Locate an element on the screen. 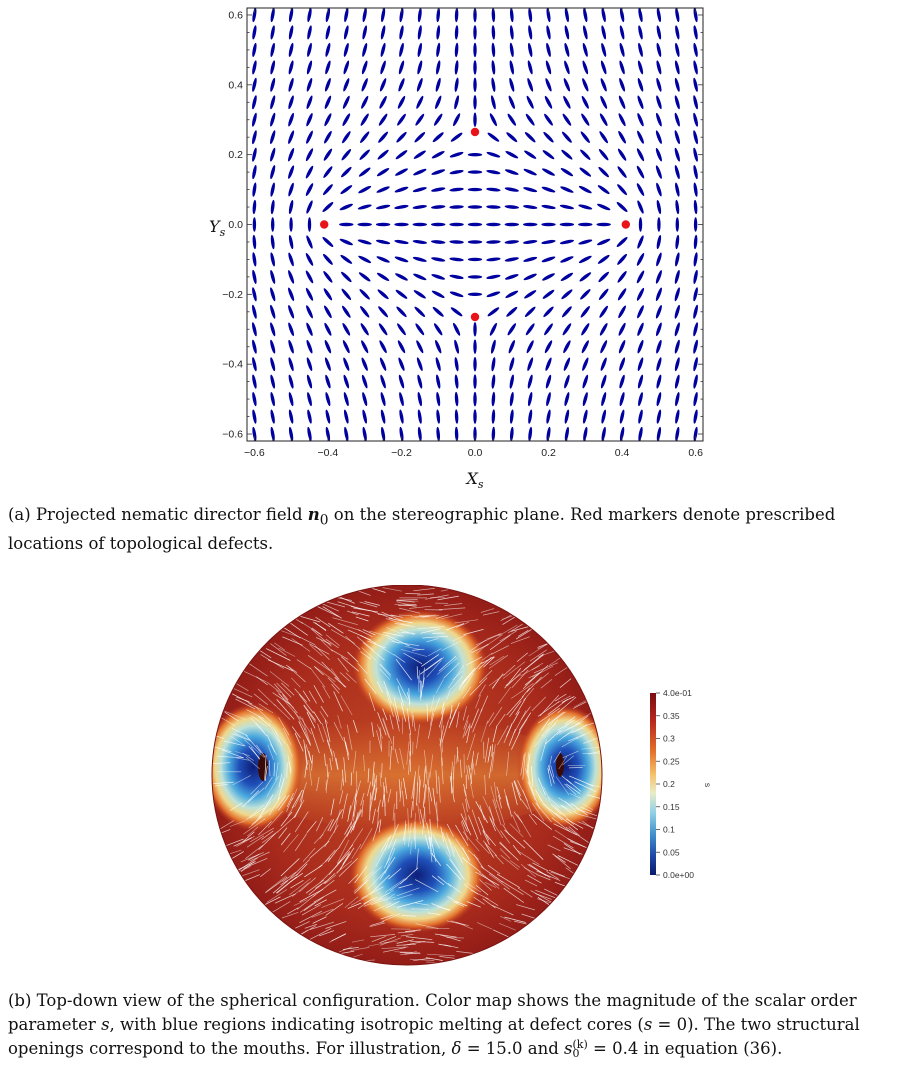 The height and width of the screenshot is (1073, 920). colorbar-label: s is located at coordinates (708, 785).